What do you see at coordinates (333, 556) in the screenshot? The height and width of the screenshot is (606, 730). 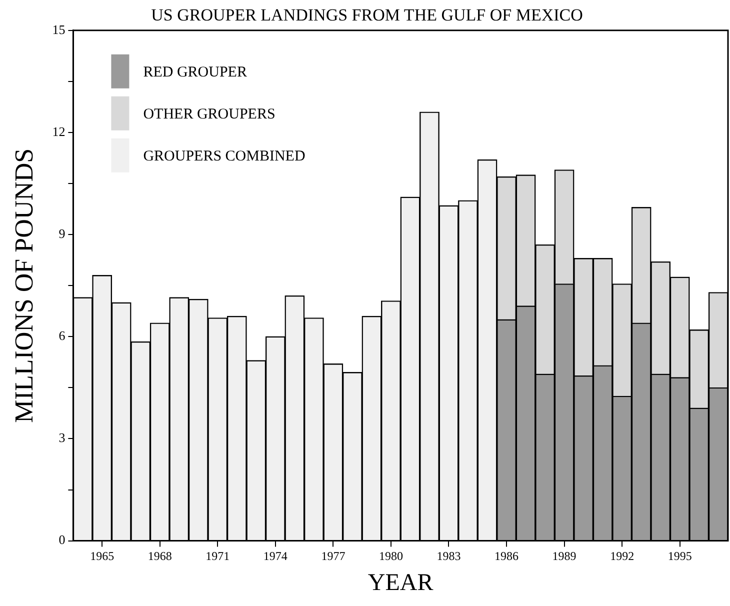 I see `x-tick-label: 1977` at bounding box center [333, 556].